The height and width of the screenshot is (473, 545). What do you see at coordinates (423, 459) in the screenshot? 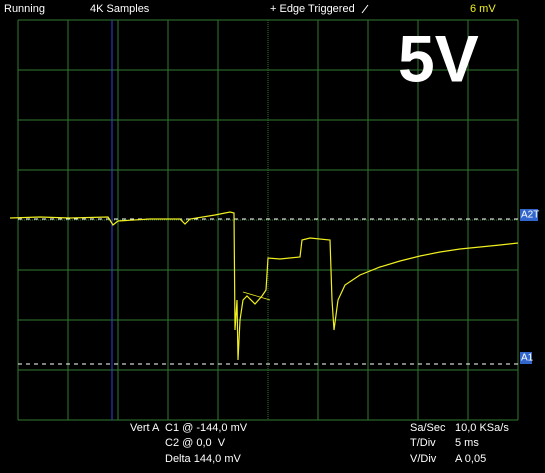
I see `vdiv-label: V/Div` at bounding box center [423, 459].